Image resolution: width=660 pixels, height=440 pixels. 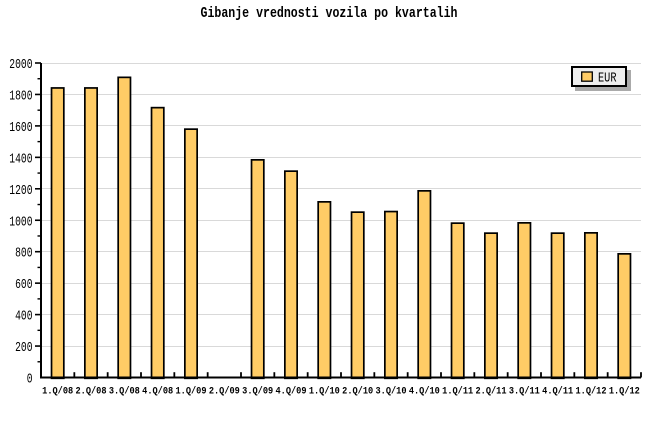 I want to click on svg-text: 4.Q/09, so click(x=291, y=391).